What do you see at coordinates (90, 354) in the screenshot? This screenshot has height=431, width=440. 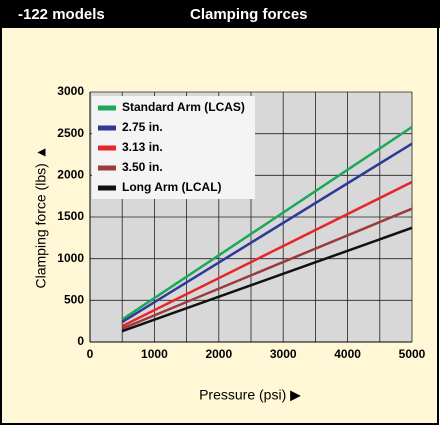 I see `x-tick-label: 0` at bounding box center [90, 354].